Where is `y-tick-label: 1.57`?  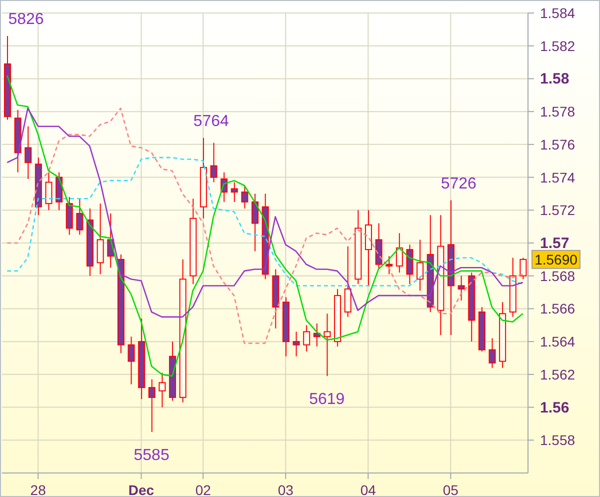
y-tick-label: 1.57 is located at coordinates (555, 243).